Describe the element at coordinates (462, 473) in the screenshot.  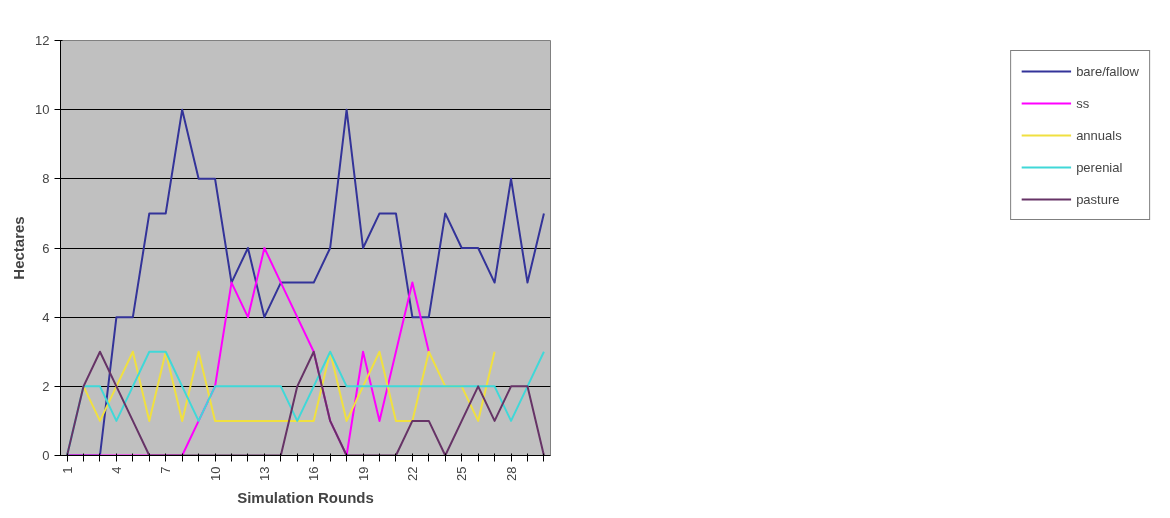
I see `x-tick-label: 25` at that location.